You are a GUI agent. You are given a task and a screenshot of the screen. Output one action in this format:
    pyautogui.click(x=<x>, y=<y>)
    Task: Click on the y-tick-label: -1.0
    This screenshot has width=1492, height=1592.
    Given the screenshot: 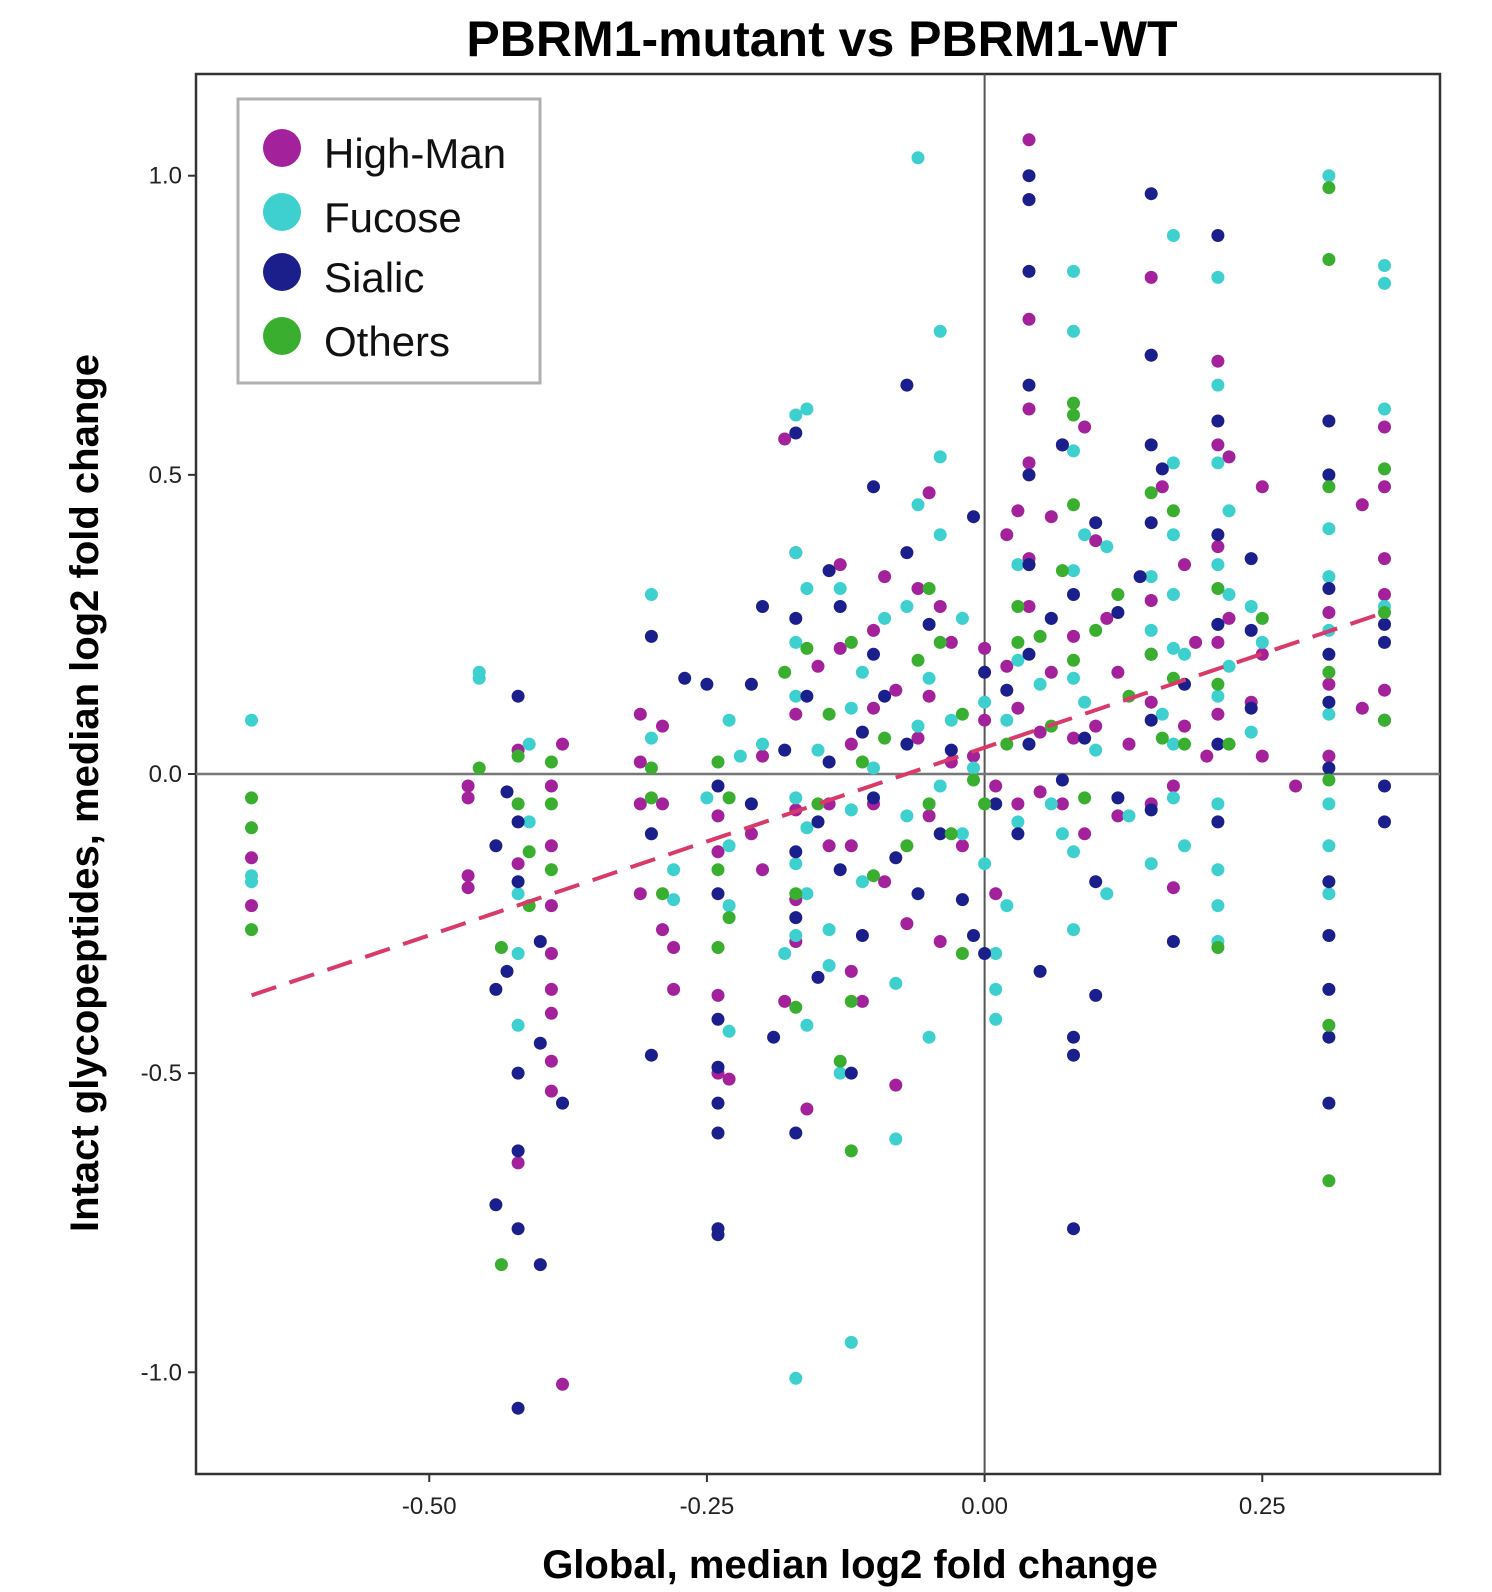 What is the action you would take?
    pyautogui.click(x=161, y=1372)
    